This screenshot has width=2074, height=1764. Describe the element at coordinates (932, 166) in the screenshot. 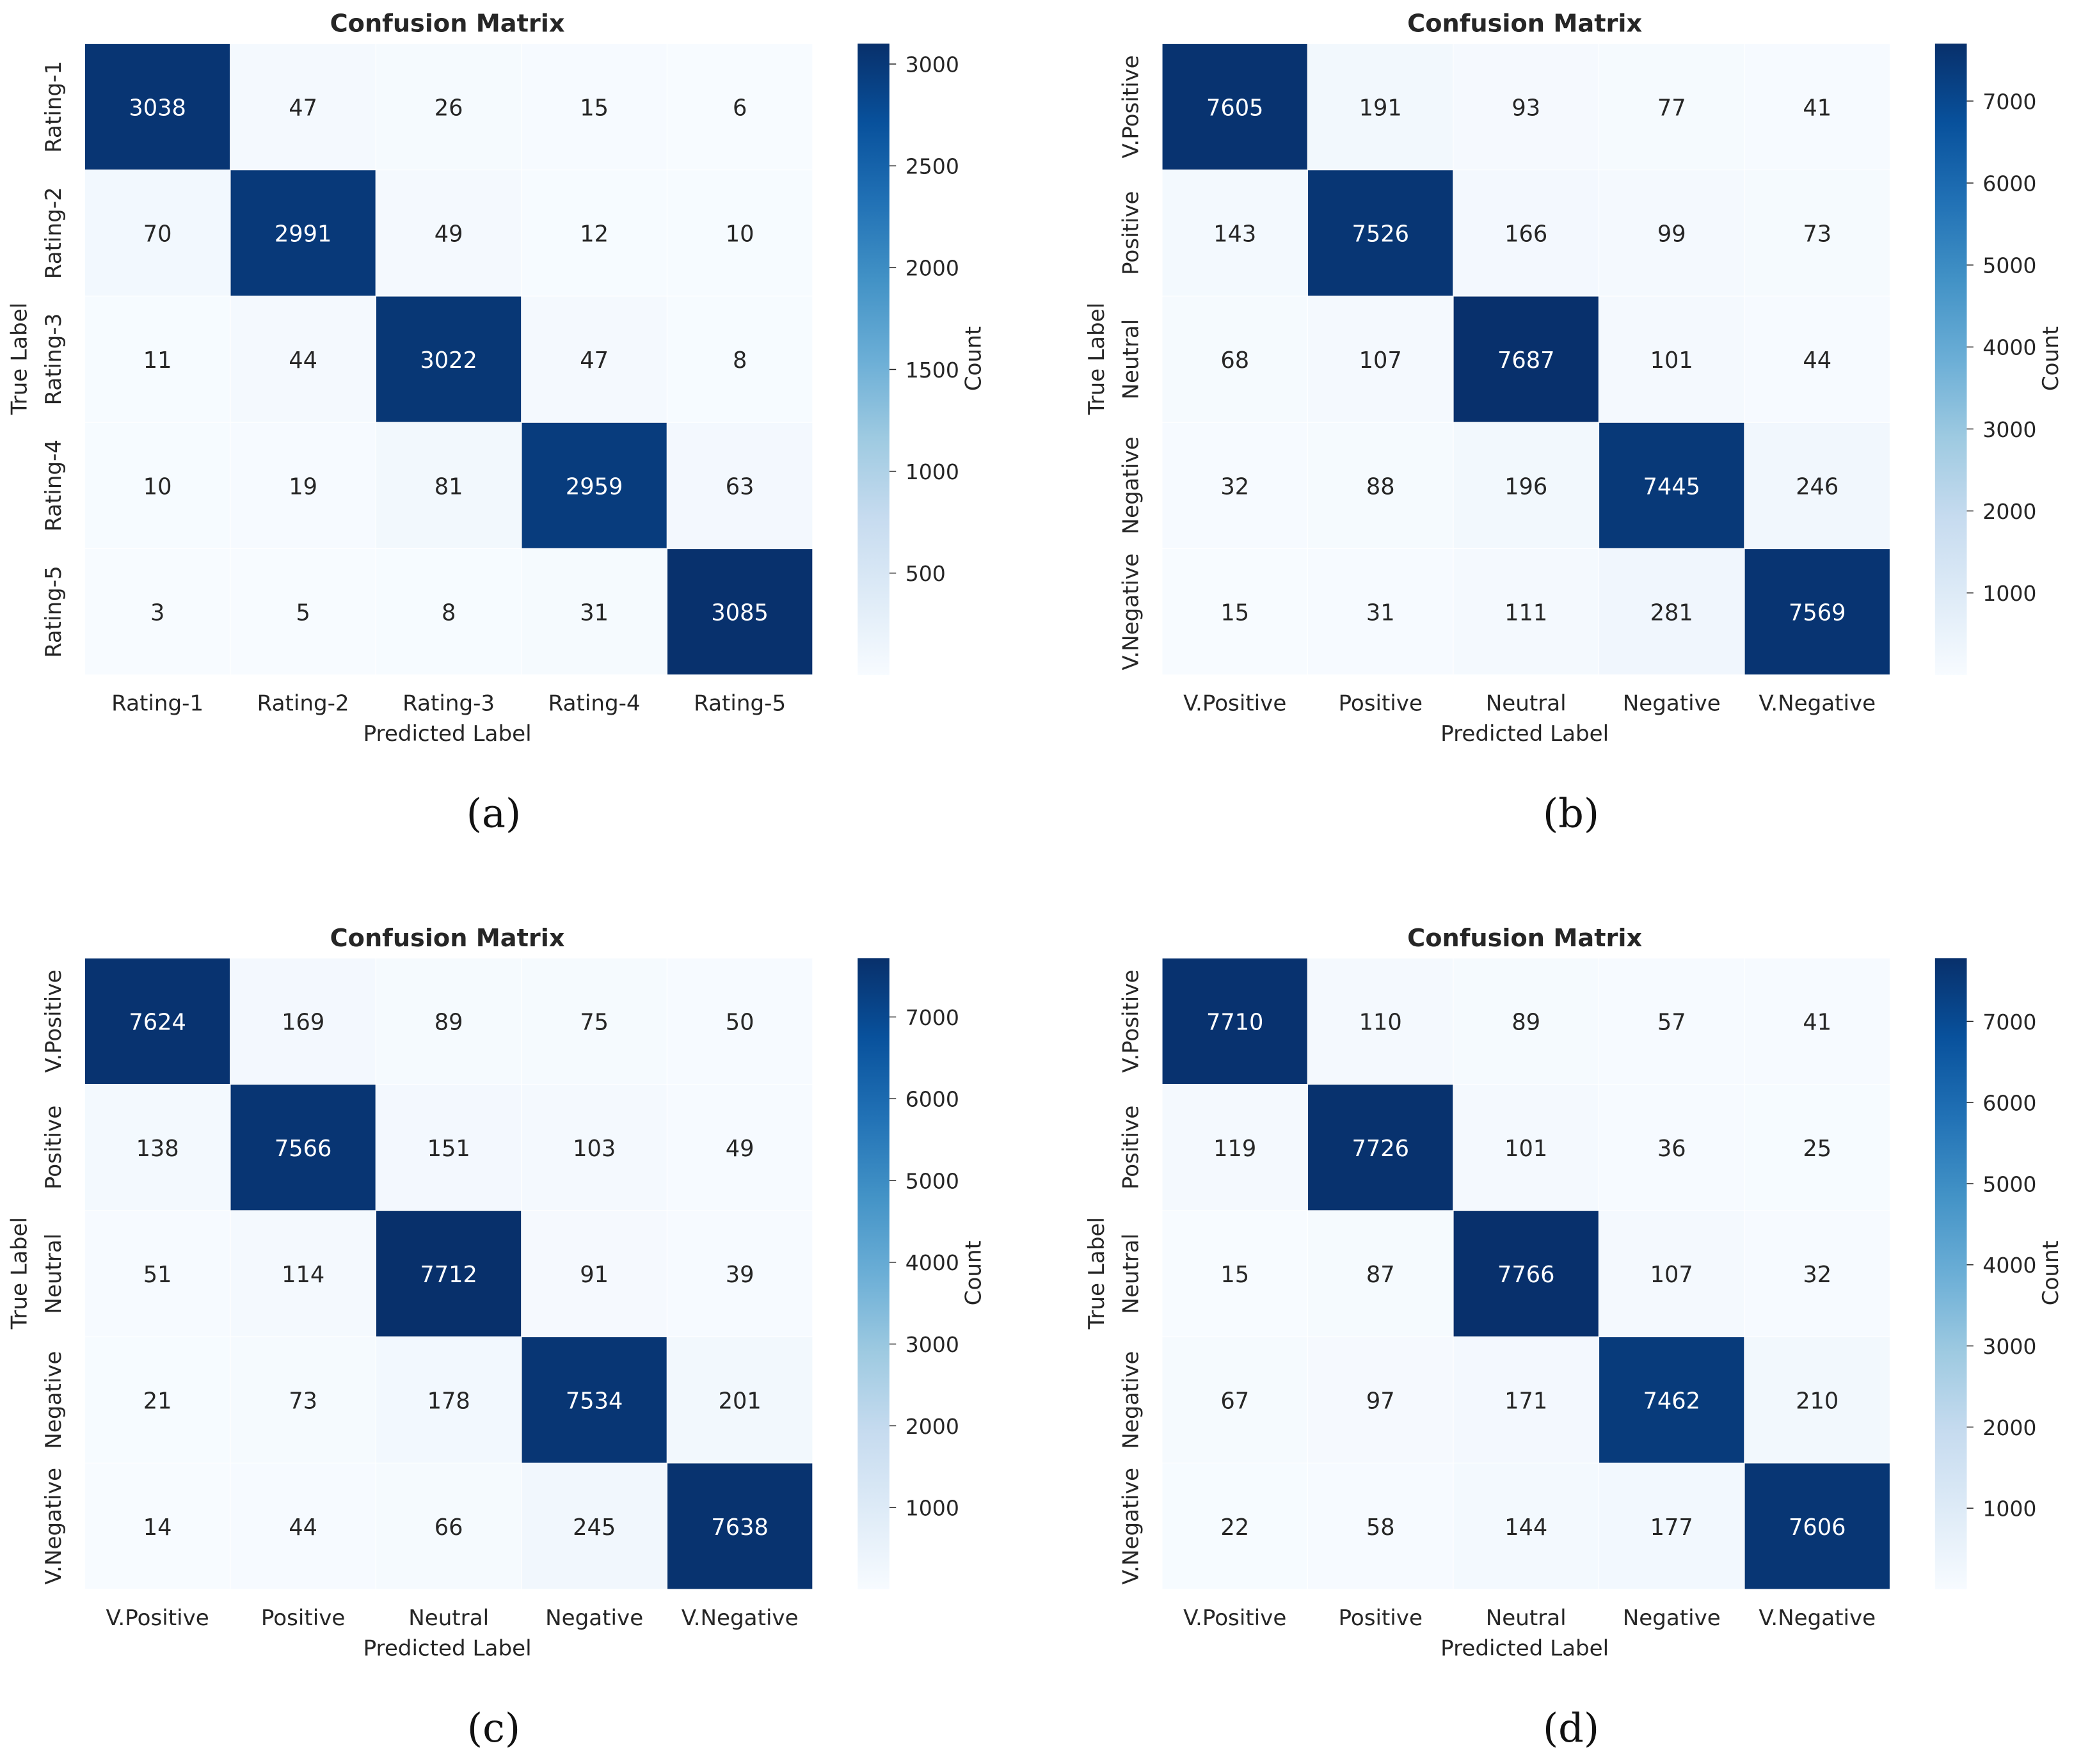

I see `colorbar-tick-label: 2500` at that location.